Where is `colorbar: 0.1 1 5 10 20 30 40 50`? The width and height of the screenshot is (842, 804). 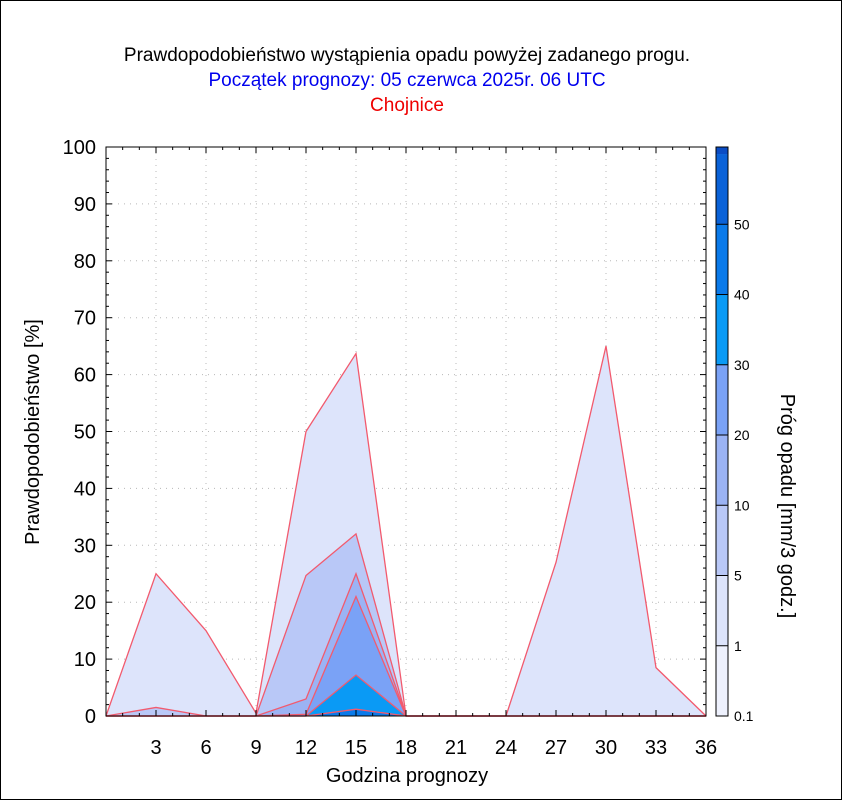 colorbar: 0.1 1 5 10 20 30 40 50 is located at coordinates (734, 435).